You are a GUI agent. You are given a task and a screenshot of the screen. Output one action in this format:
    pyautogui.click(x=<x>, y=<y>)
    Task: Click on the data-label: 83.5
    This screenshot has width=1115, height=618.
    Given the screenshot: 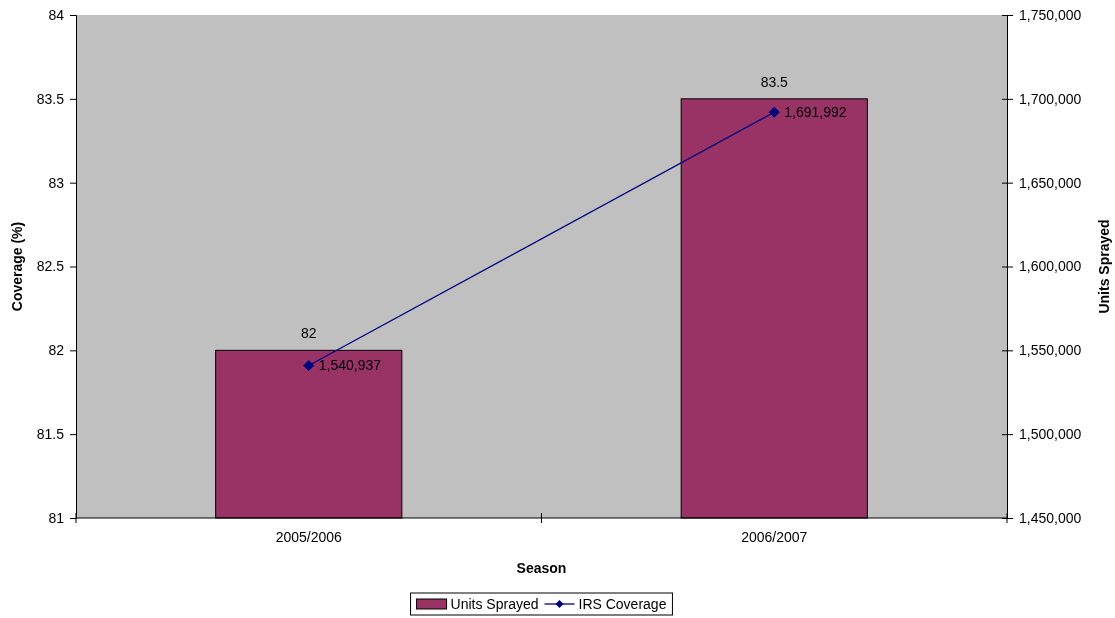 What is the action you would take?
    pyautogui.click(x=774, y=81)
    